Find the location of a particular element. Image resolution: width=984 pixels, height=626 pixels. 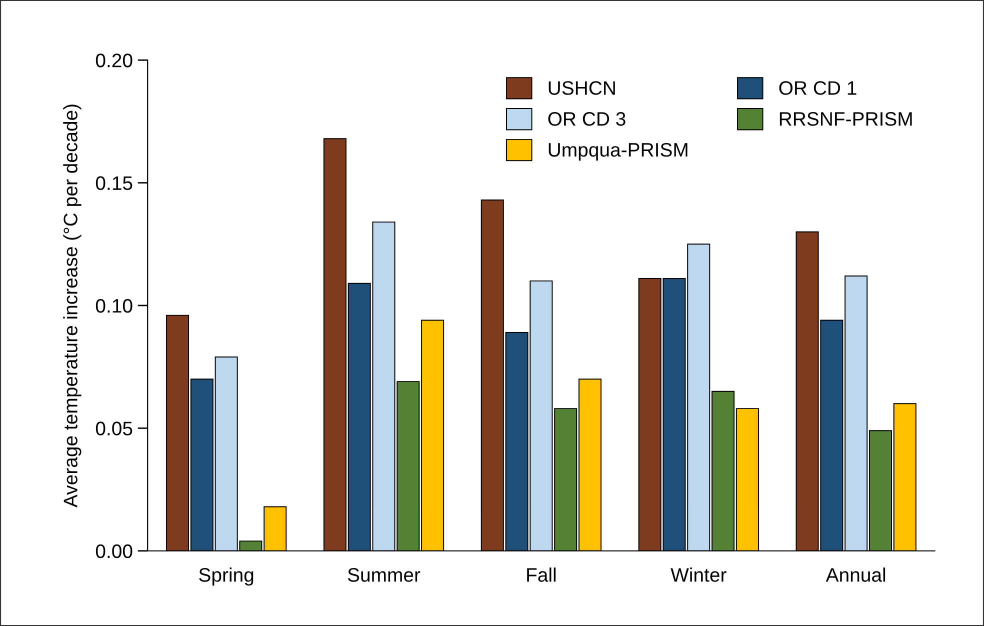

y-tick-label: 0.00 is located at coordinates (114, 551).